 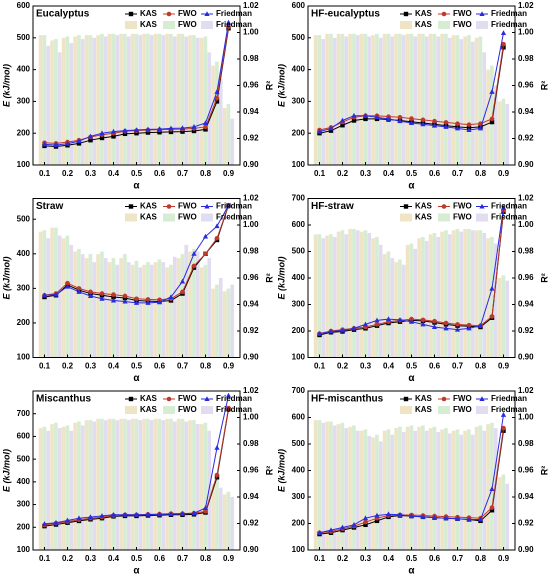 I want to click on x-tick-label: 0.1, so click(x=45, y=173).